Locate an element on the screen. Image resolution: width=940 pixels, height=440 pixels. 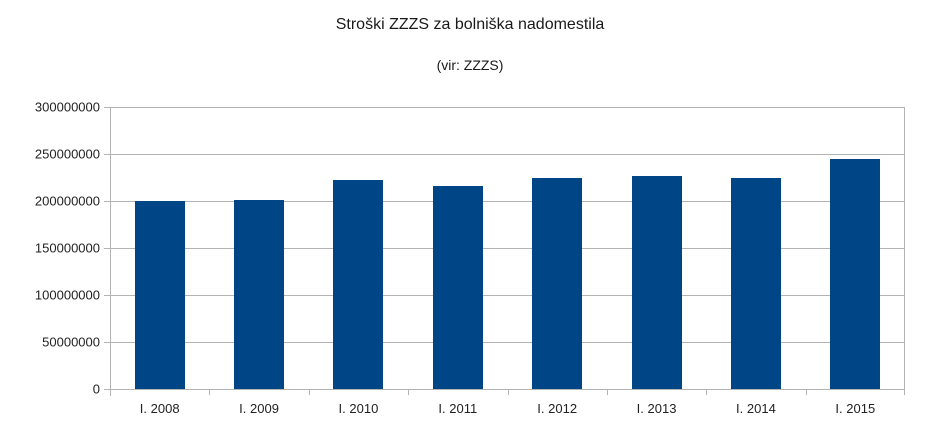
x-tick-label: I. 2008 is located at coordinates (159, 408).